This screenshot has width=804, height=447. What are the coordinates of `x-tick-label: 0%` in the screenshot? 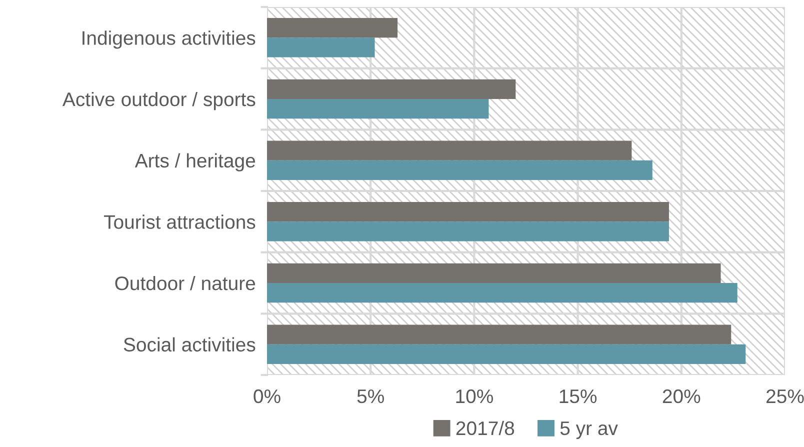 It's located at (267, 396).